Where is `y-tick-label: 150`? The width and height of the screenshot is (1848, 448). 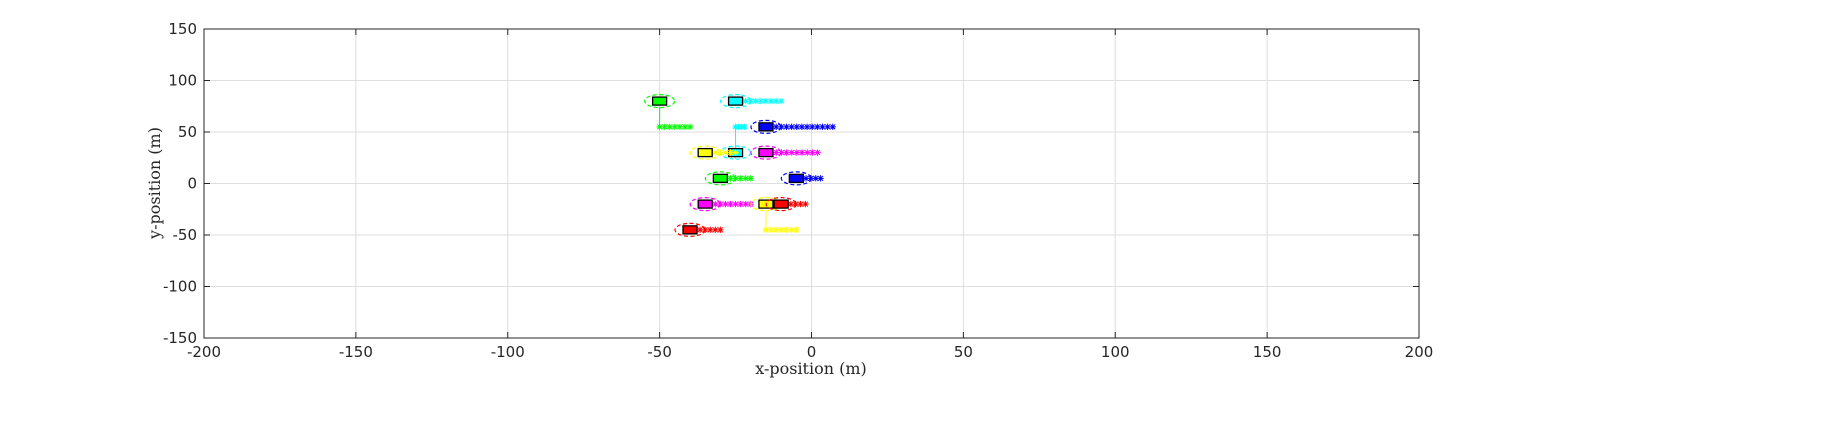 y-tick-label: 150 is located at coordinates (182, 29).